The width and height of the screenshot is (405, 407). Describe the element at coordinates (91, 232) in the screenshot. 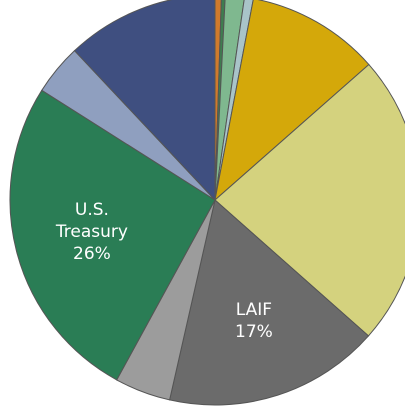

I see `slice-label-line: Treasury` at that location.